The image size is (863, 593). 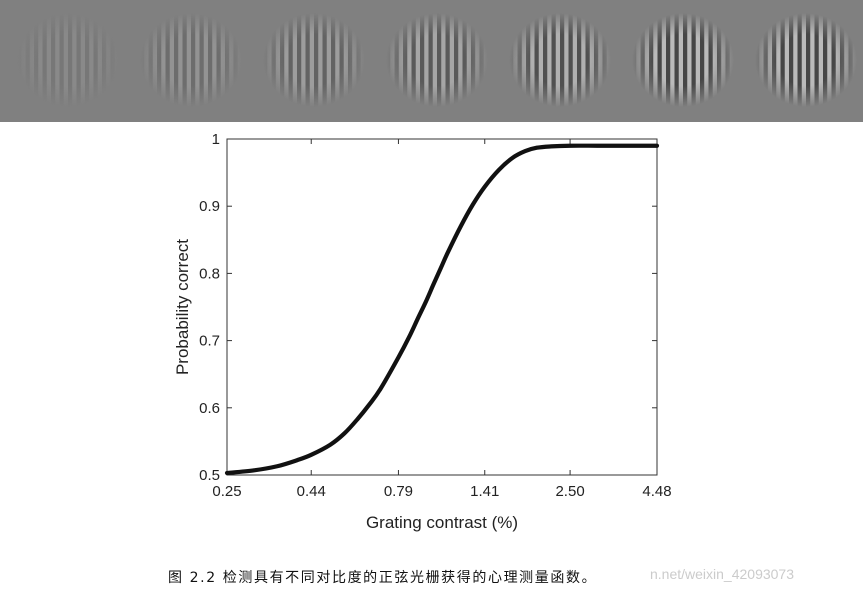 I want to click on y-tick-label: 0.7, so click(x=209, y=341).